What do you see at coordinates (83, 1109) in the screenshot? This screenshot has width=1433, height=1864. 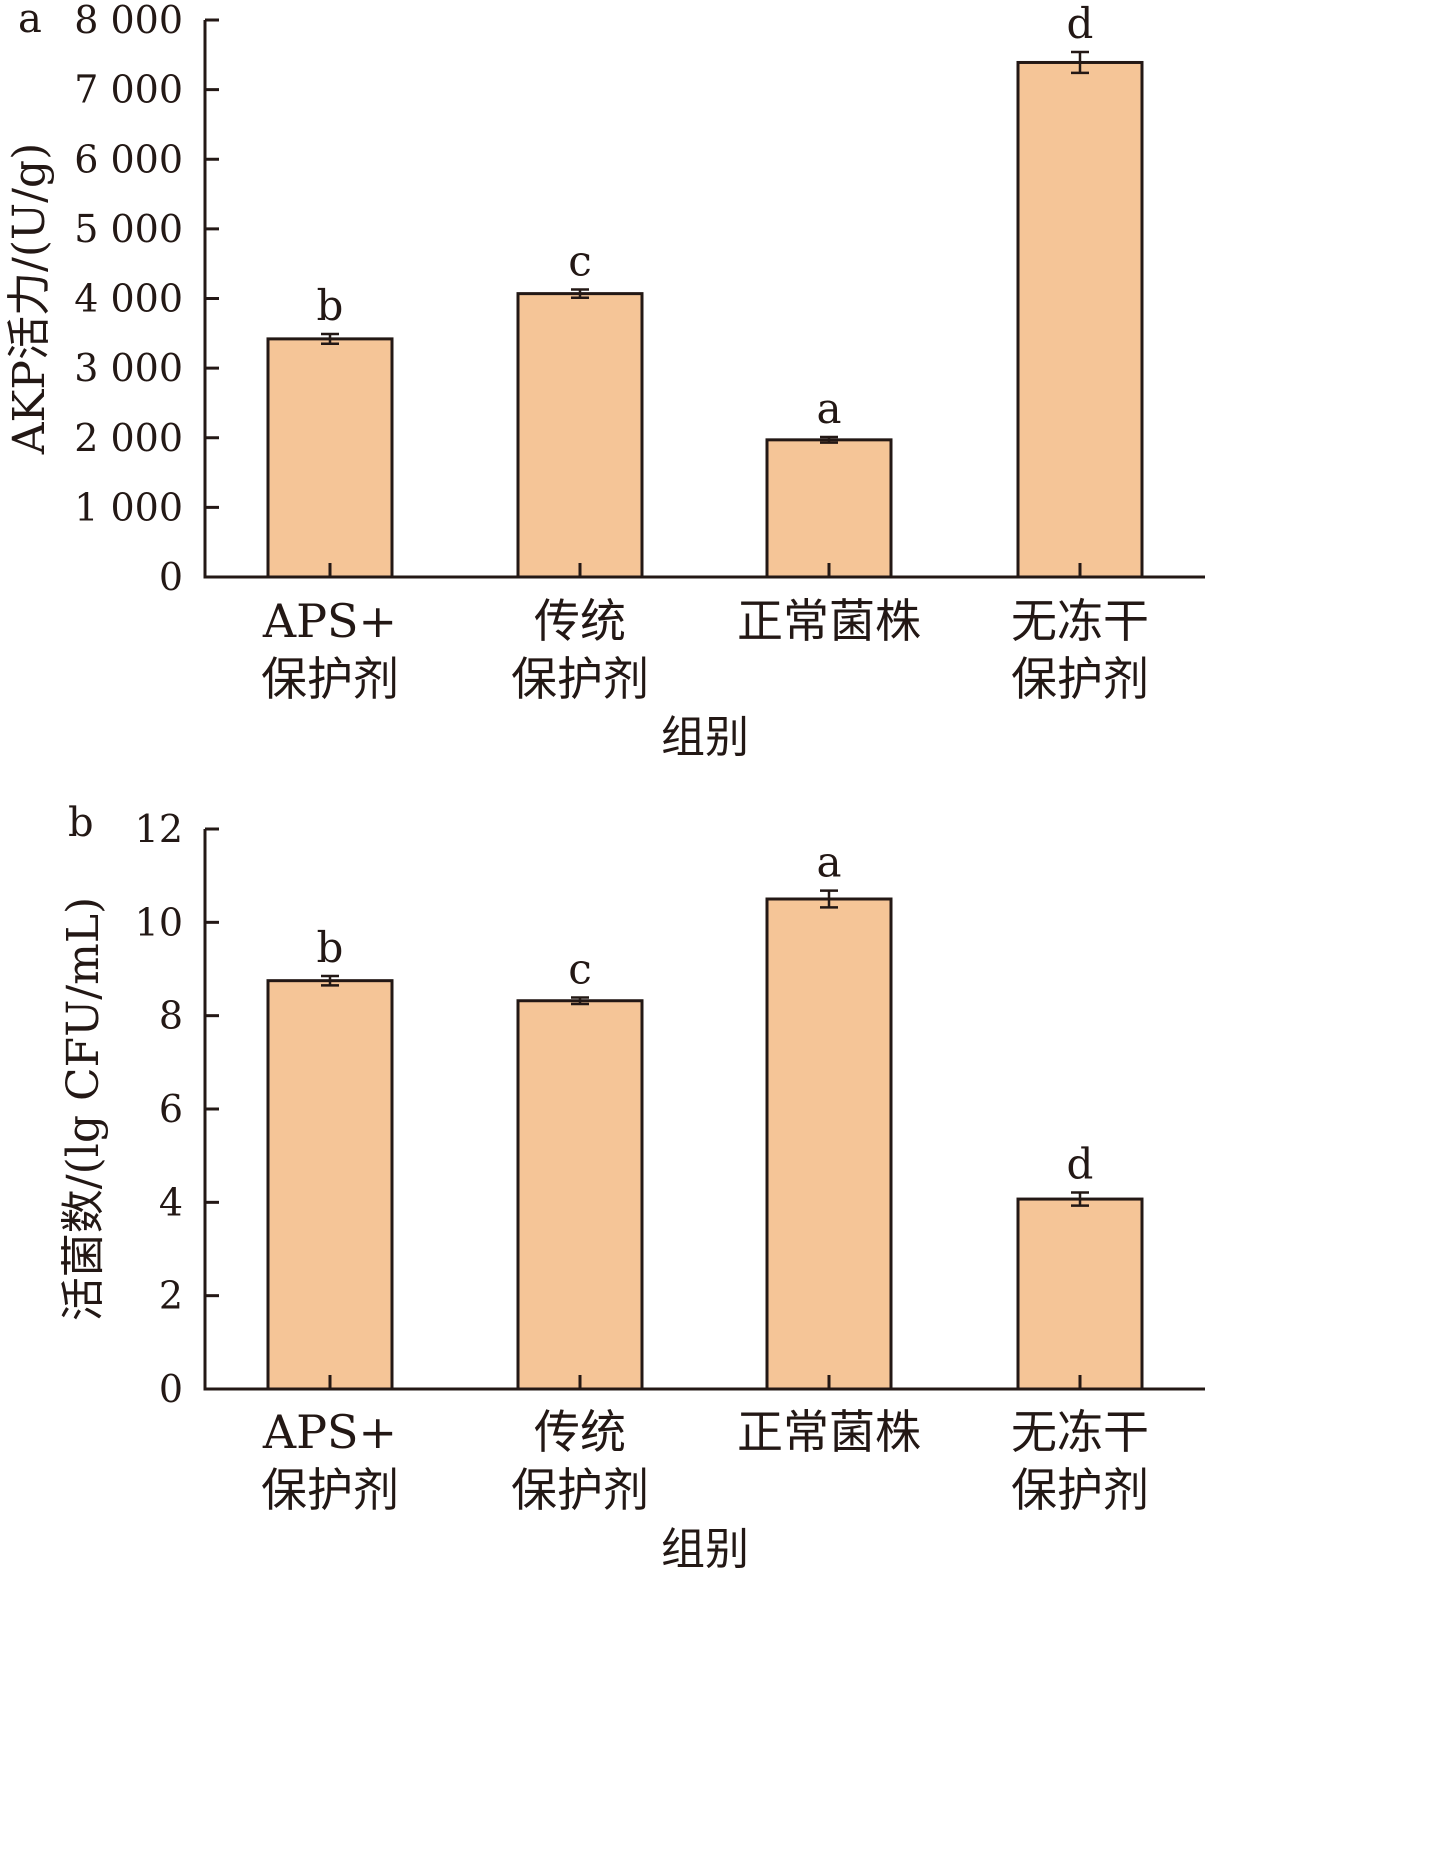 I see `y-axis-title: 活菌数/(lg CFU/mL)` at bounding box center [83, 1109].